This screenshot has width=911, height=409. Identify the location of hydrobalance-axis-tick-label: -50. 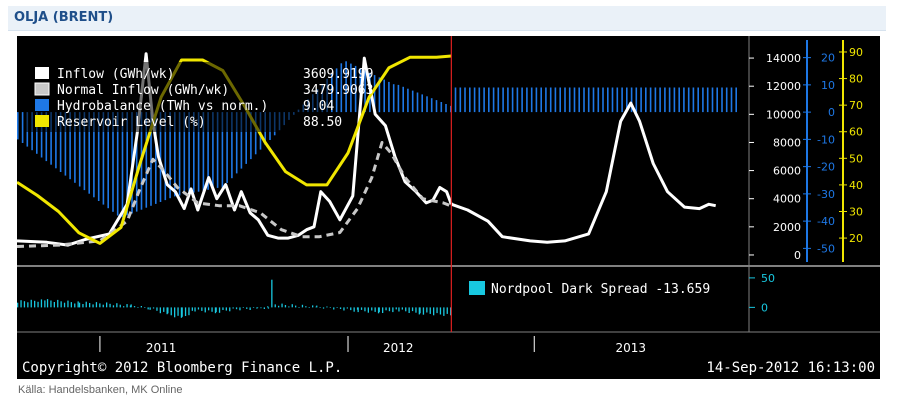
(826, 248).